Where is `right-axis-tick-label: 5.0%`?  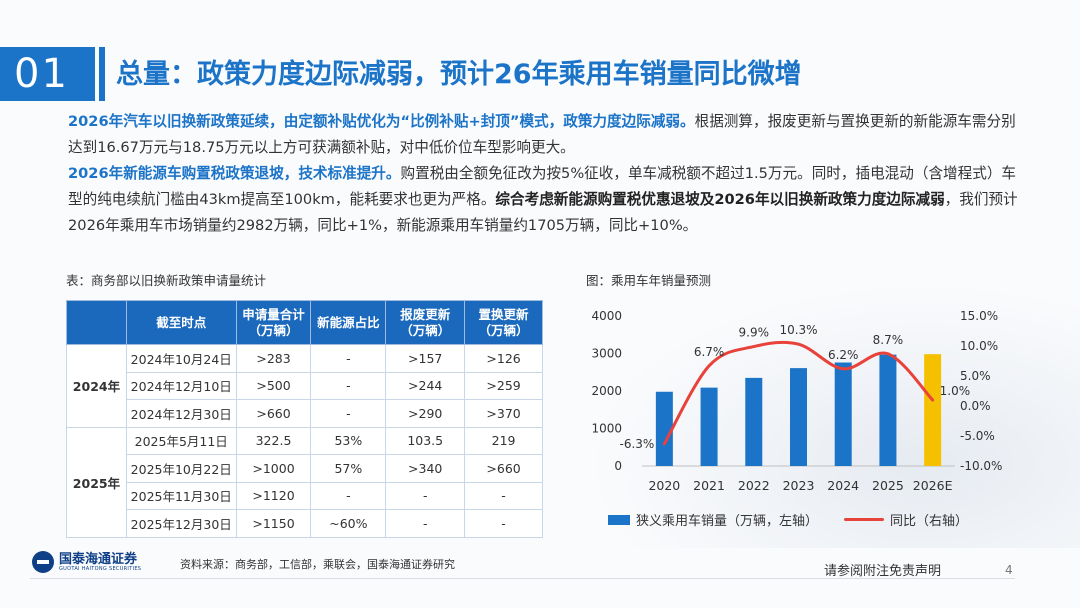
right-axis-tick-label: 5.0% is located at coordinates (975, 376).